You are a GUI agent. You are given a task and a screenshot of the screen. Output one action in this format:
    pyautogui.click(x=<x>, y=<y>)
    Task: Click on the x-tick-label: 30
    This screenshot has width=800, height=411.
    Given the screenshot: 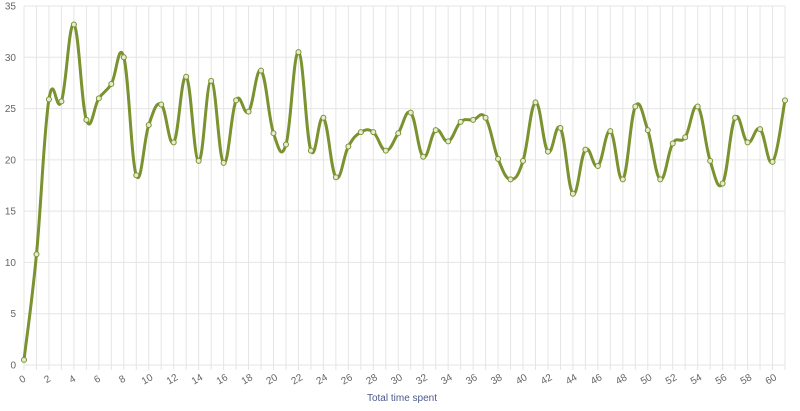 What is the action you would take?
    pyautogui.click(x=397, y=379)
    